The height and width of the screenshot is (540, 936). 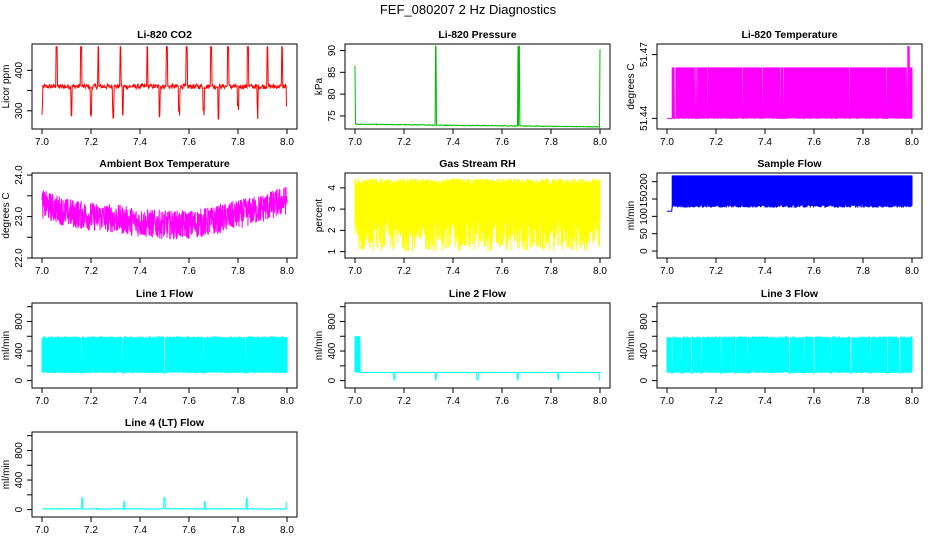 What do you see at coordinates (644, 216) in the screenshot?
I see `y-tick-label: 100` at bounding box center [644, 216].